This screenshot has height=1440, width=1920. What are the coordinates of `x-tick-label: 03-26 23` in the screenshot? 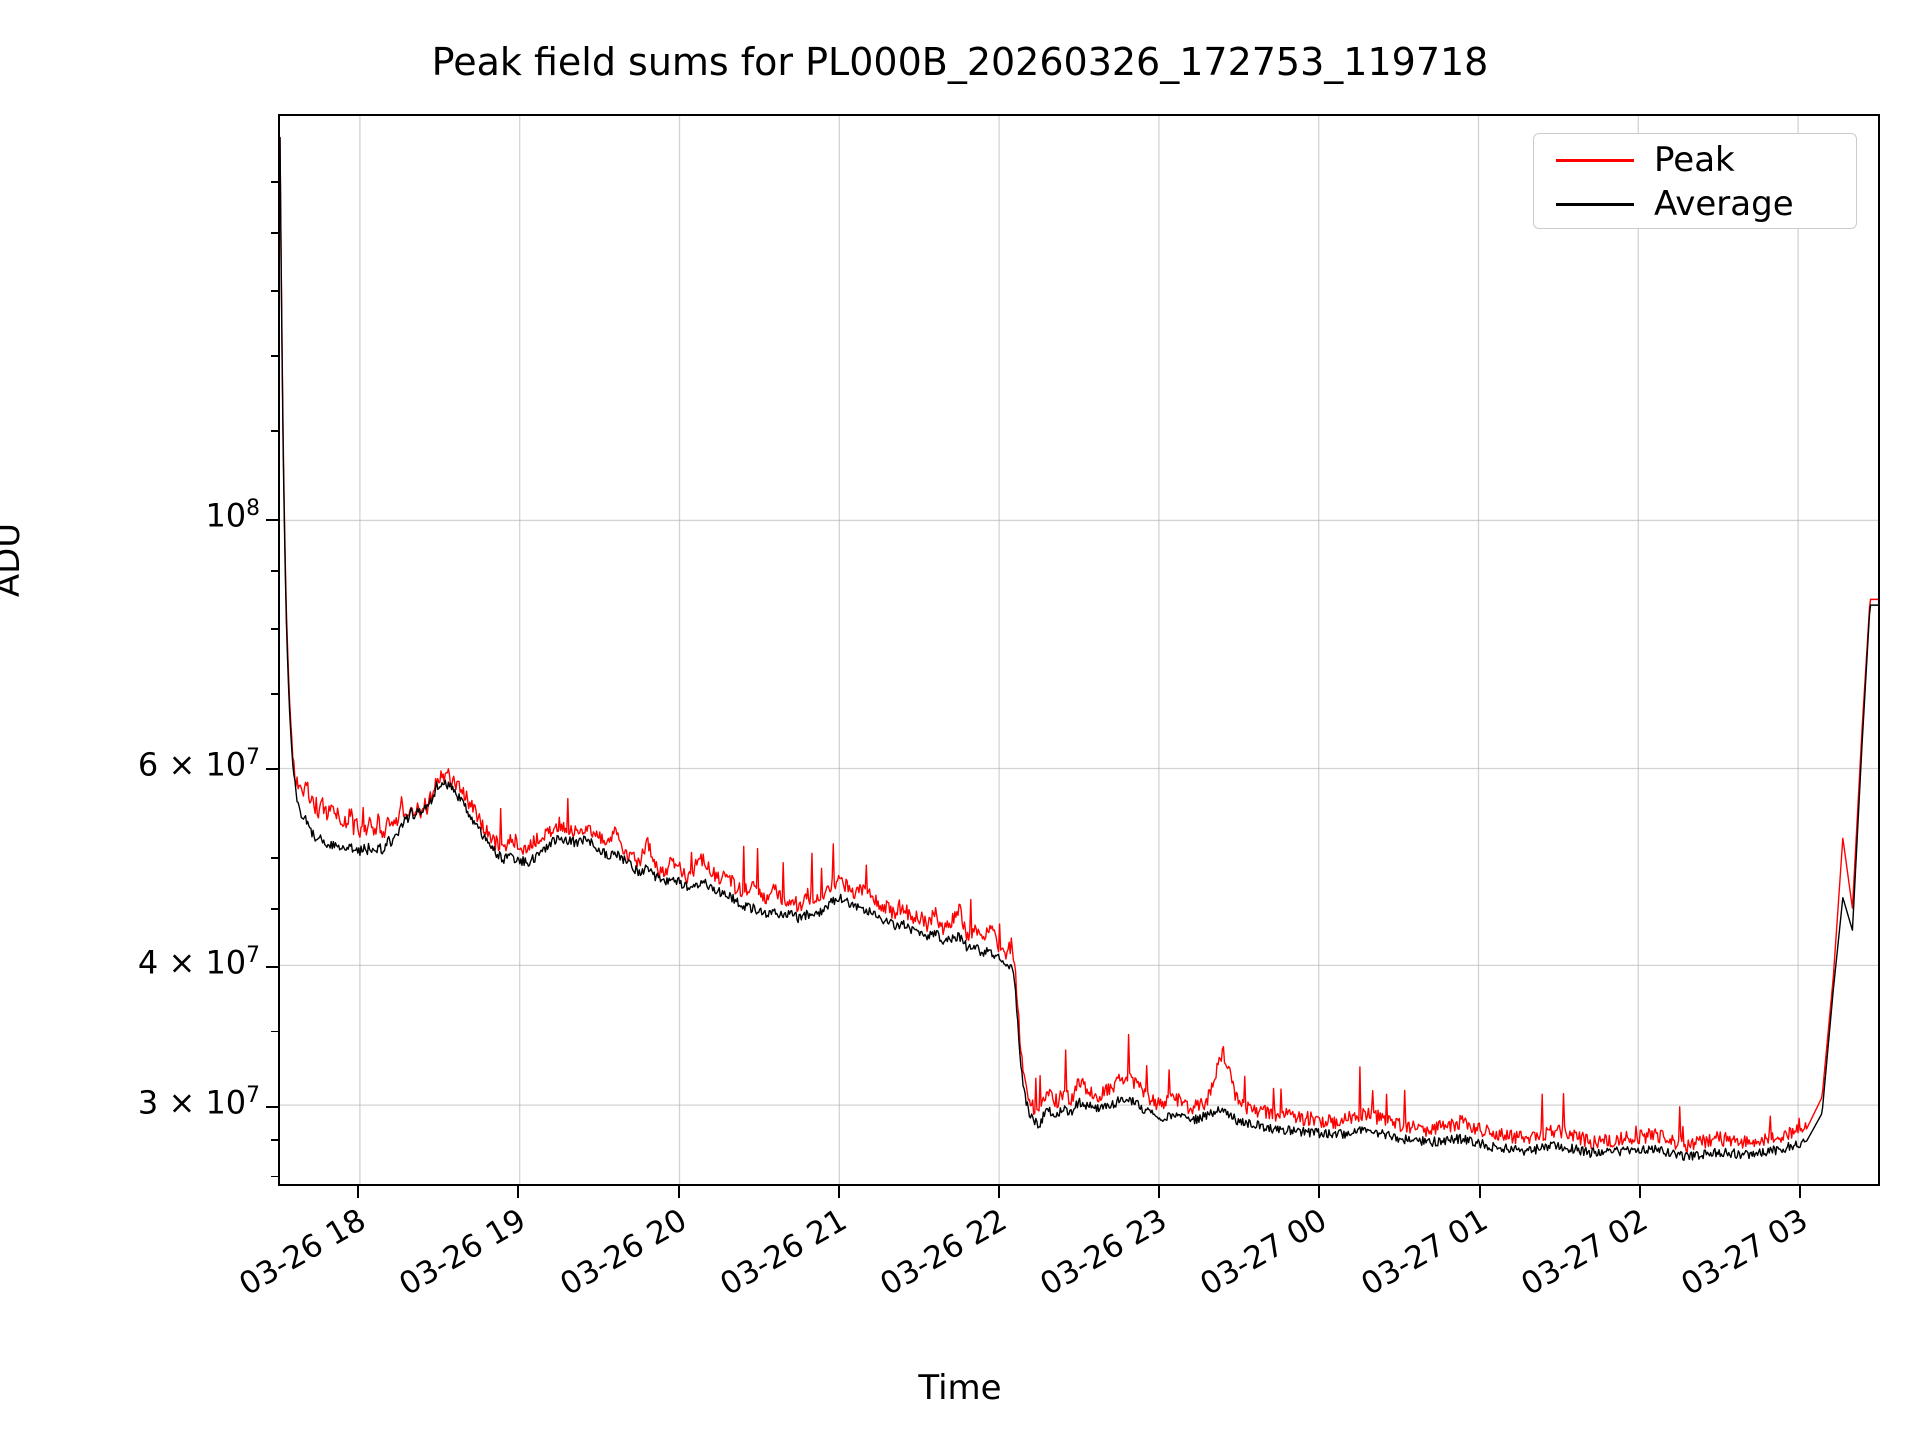 It's located at (1104, 1252).